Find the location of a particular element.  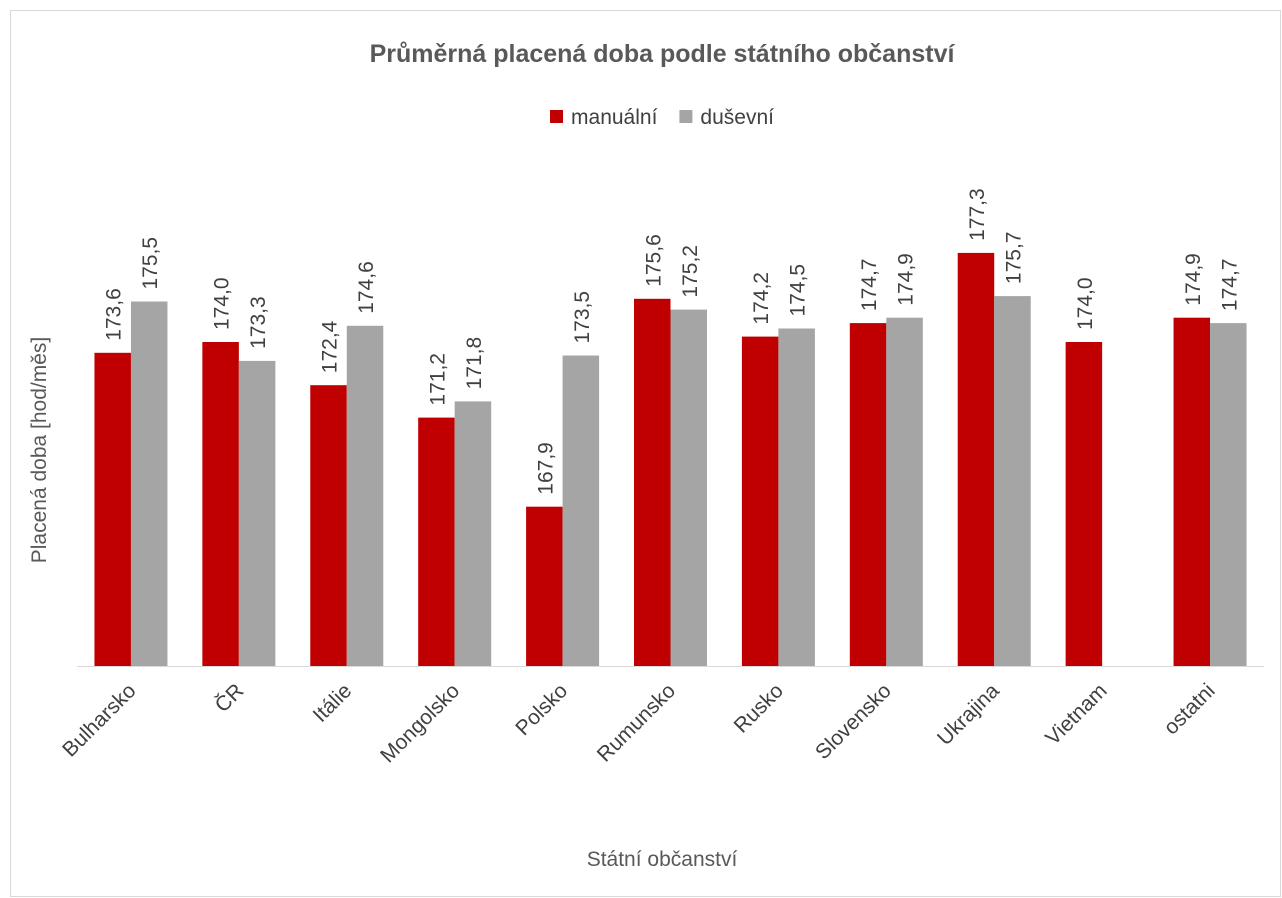

data-label: 175,5 is located at coordinates (150, 263).